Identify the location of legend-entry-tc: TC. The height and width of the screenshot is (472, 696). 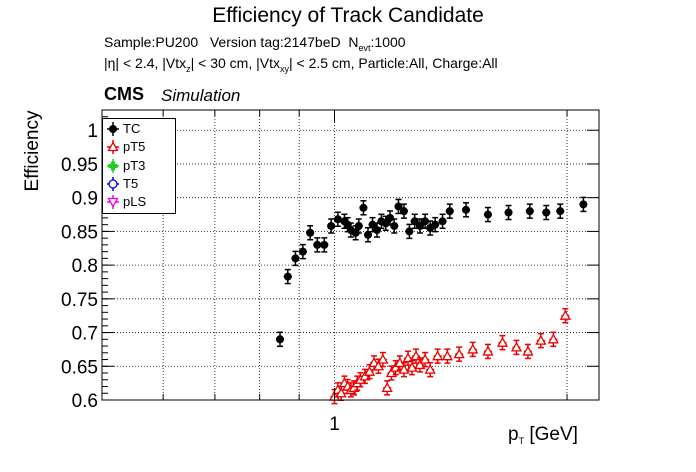
(139, 129).